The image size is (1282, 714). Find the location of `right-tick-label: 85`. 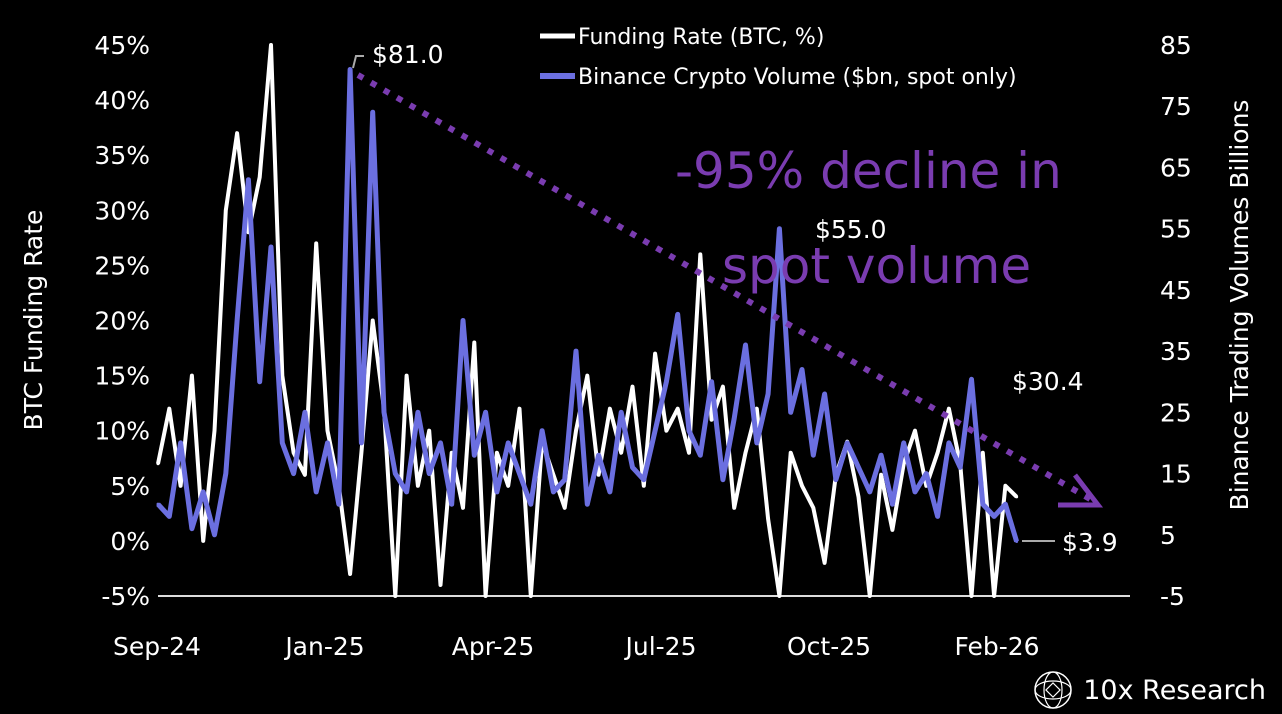

right-tick-label: 85 is located at coordinates (1176, 45).